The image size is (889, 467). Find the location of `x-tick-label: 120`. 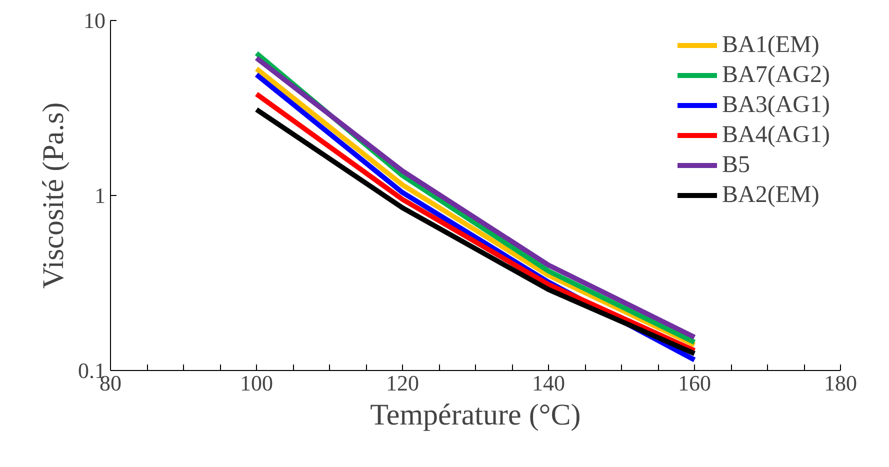

x-tick-label: 120 is located at coordinates (402, 383).